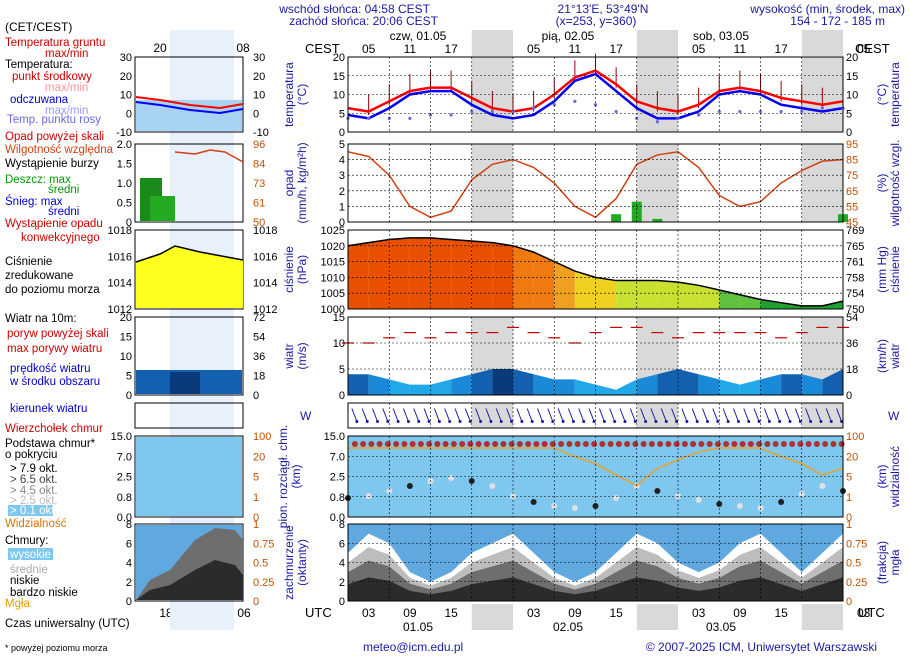  I want to click on legend-tick-right: 10, so click(259, 96).